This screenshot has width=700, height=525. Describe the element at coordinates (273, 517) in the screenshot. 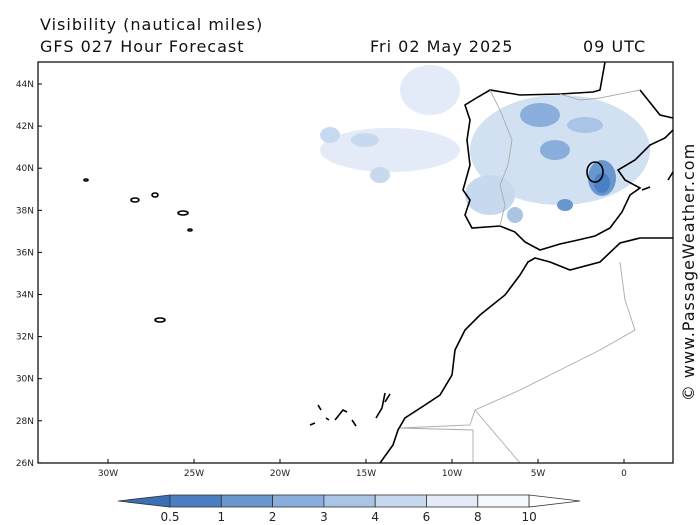

I see `colorbar-label: 2` at that location.